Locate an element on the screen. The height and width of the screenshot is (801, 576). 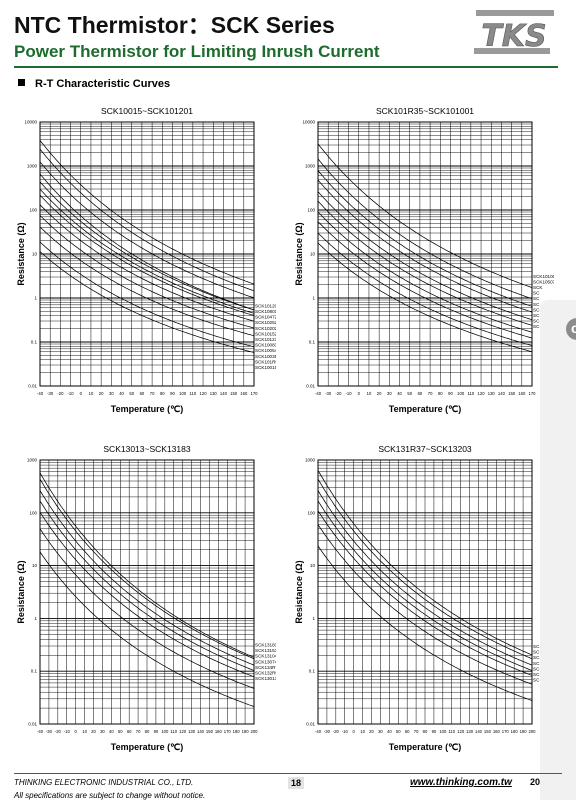
series-label: SCK132R56 is located at coordinates (265, 673).